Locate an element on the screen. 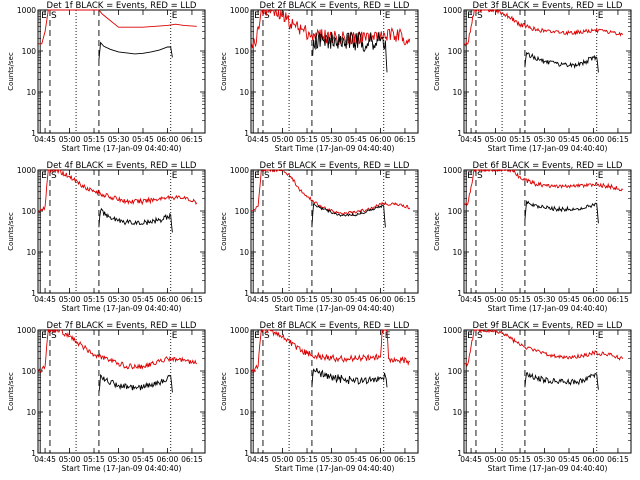 The image size is (640, 480). panel-title: Det 6f BLACK = Events, RED = LLD is located at coordinates (548, 166).